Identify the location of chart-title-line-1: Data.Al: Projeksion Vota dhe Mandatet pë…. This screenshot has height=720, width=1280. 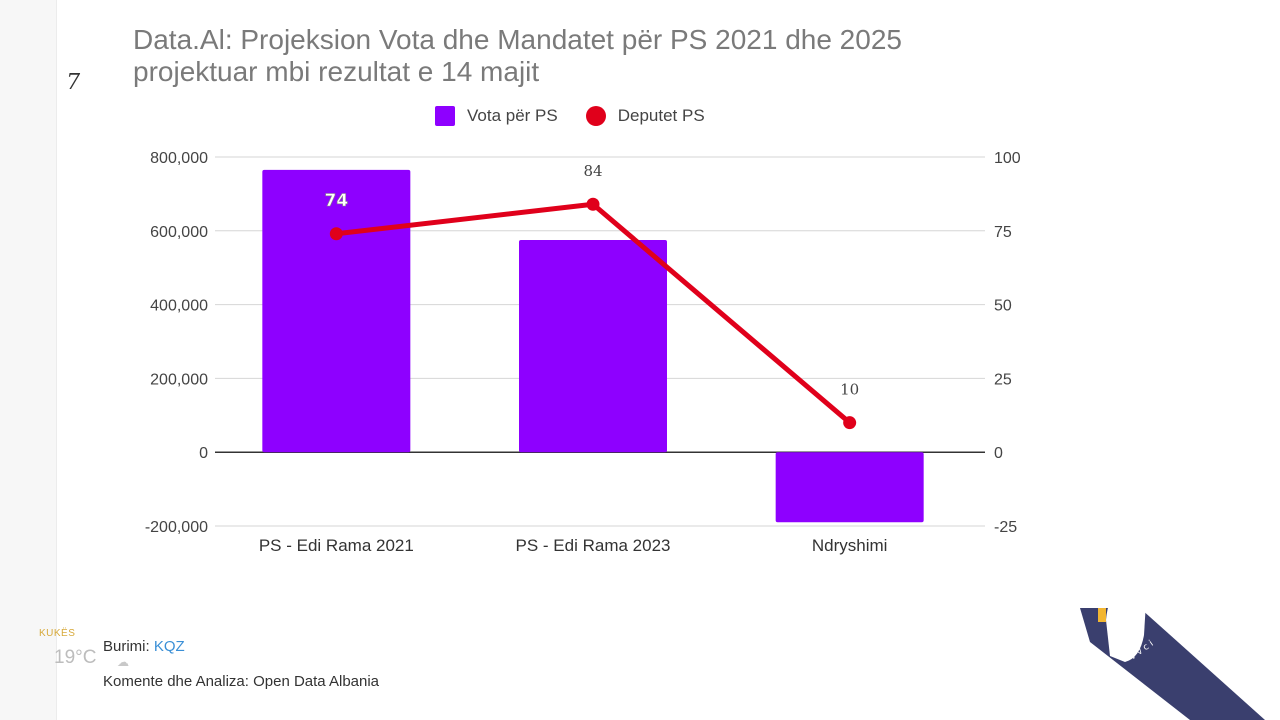
(517, 39).